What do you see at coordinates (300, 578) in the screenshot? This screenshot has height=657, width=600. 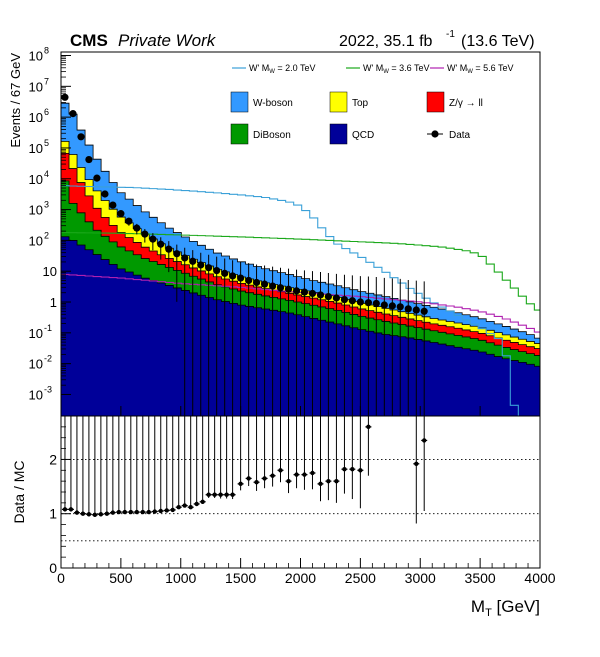 I see `x-tick-label: 2000` at bounding box center [300, 578].